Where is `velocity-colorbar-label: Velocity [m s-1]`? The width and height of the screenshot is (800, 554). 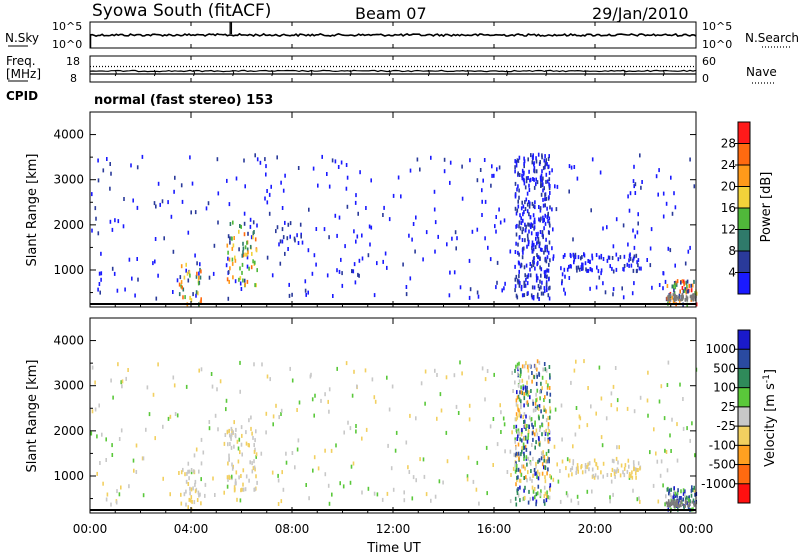 velocity-colorbar-label: Velocity [m s-1] is located at coordinates (770, 418).